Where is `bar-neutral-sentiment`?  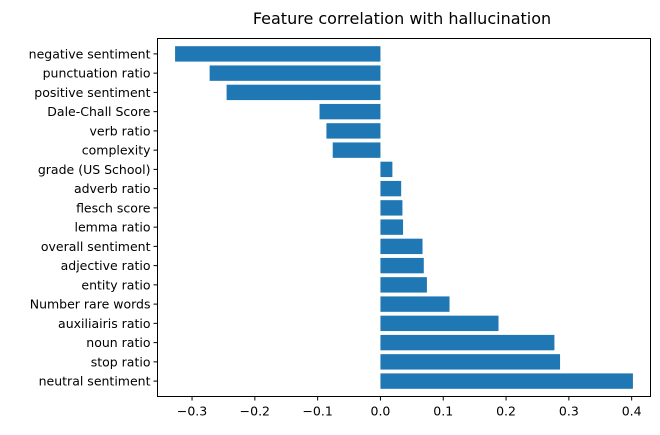 bar-neutral-sentiment is located at coordinates (506, 381).